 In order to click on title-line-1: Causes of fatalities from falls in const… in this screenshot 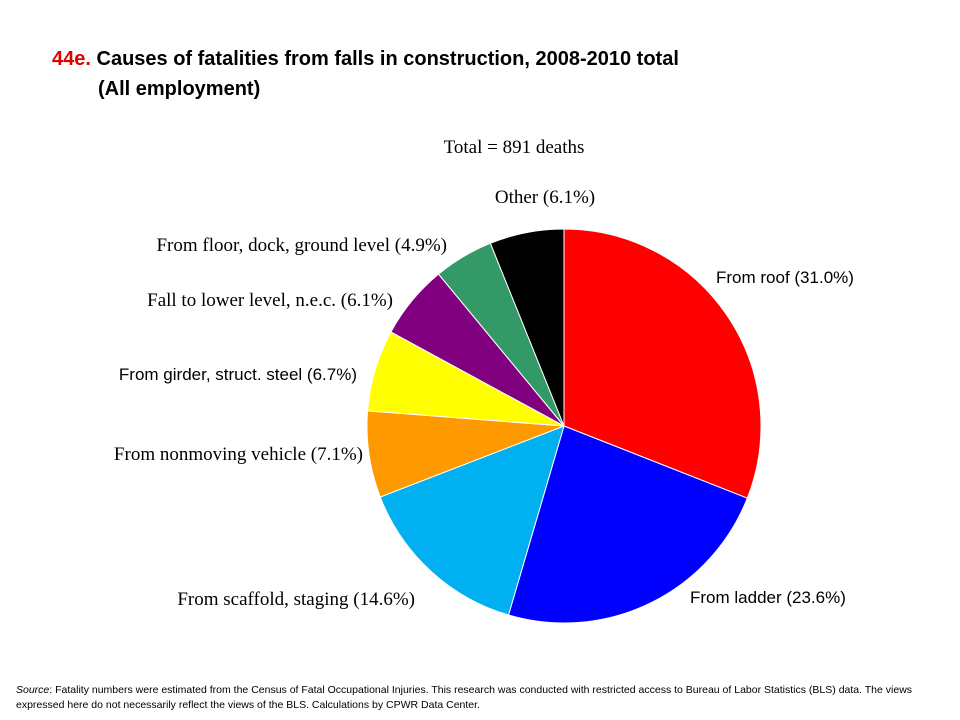, I will do `click(387, 59)`.